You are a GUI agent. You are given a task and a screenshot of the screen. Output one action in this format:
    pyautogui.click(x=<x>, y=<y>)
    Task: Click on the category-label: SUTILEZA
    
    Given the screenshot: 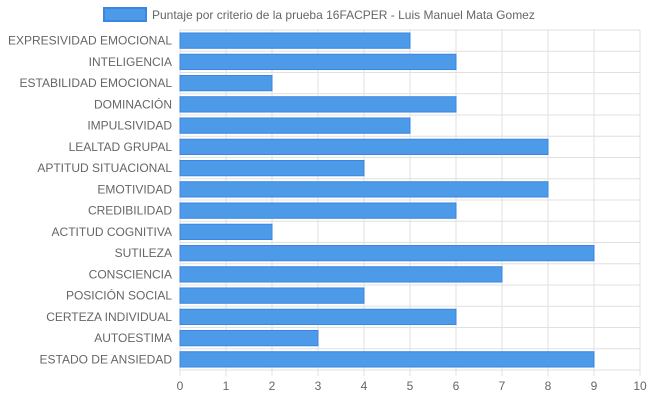 What is the action you would take?
    pyautogui.click(x=143, y=253)
    